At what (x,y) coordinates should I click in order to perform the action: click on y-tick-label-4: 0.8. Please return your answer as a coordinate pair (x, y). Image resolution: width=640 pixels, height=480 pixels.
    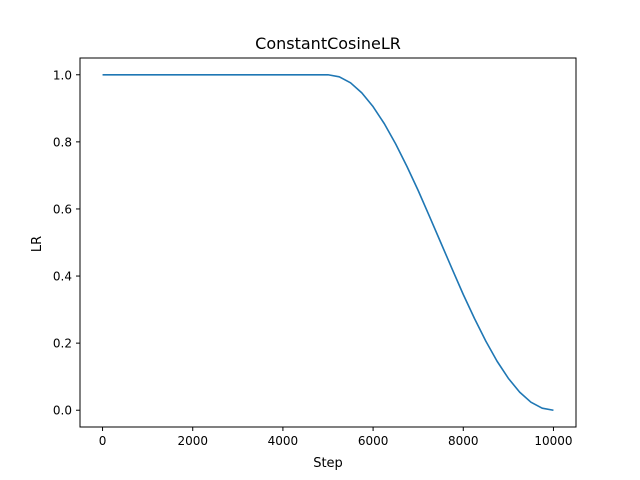
    Looking at the image, I should click on (62, 142).